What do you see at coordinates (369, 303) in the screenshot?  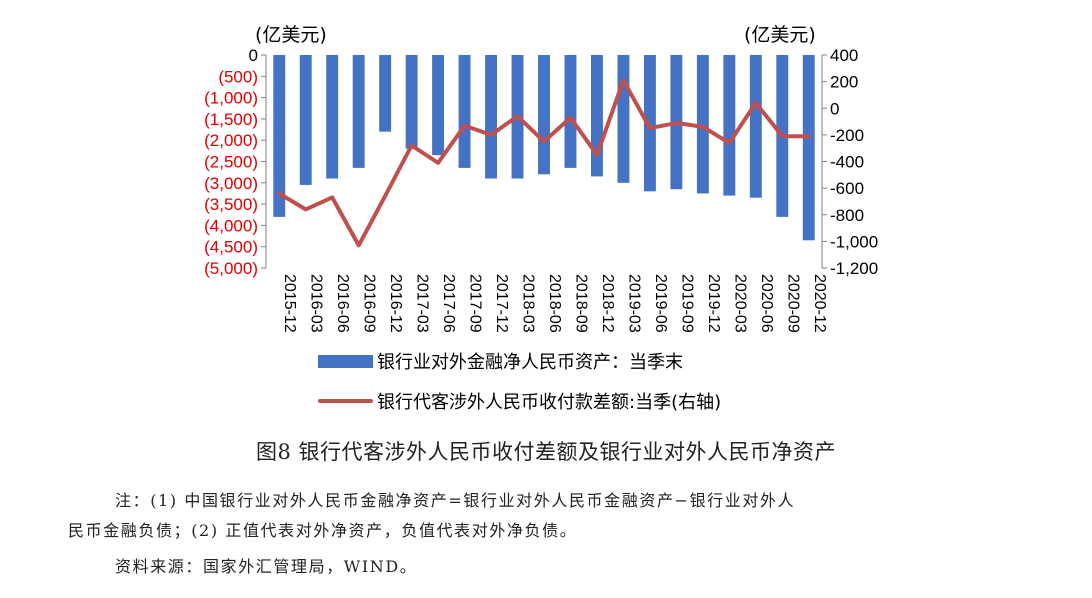 I see `x-tick-label: 2016-09` at bounding box center [369, 303].